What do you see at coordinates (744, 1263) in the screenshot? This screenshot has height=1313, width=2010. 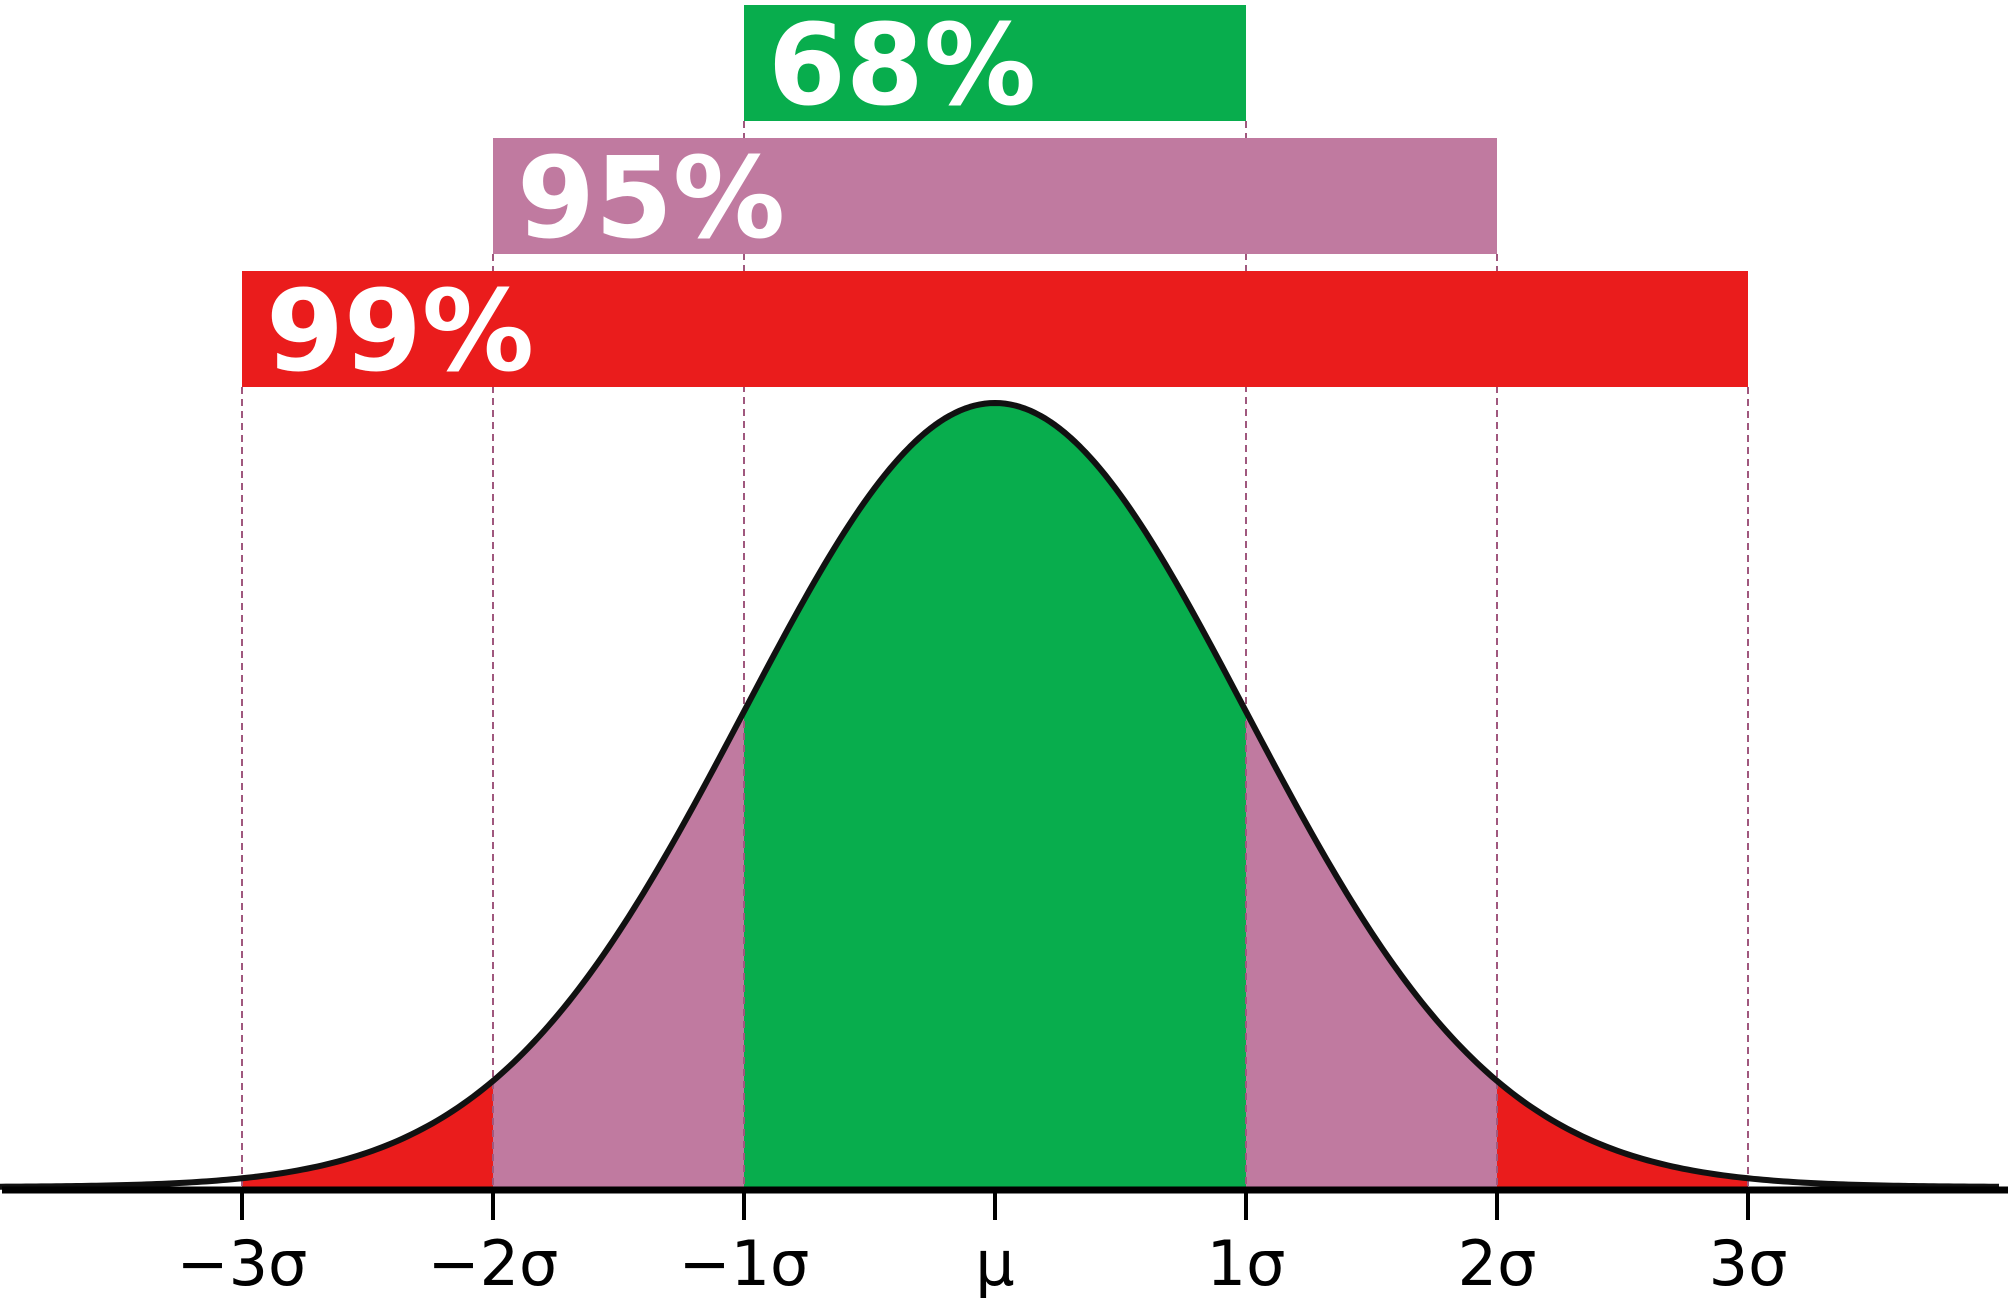 I see `tick-label: −1σ` at bounding box center [744, 1263].